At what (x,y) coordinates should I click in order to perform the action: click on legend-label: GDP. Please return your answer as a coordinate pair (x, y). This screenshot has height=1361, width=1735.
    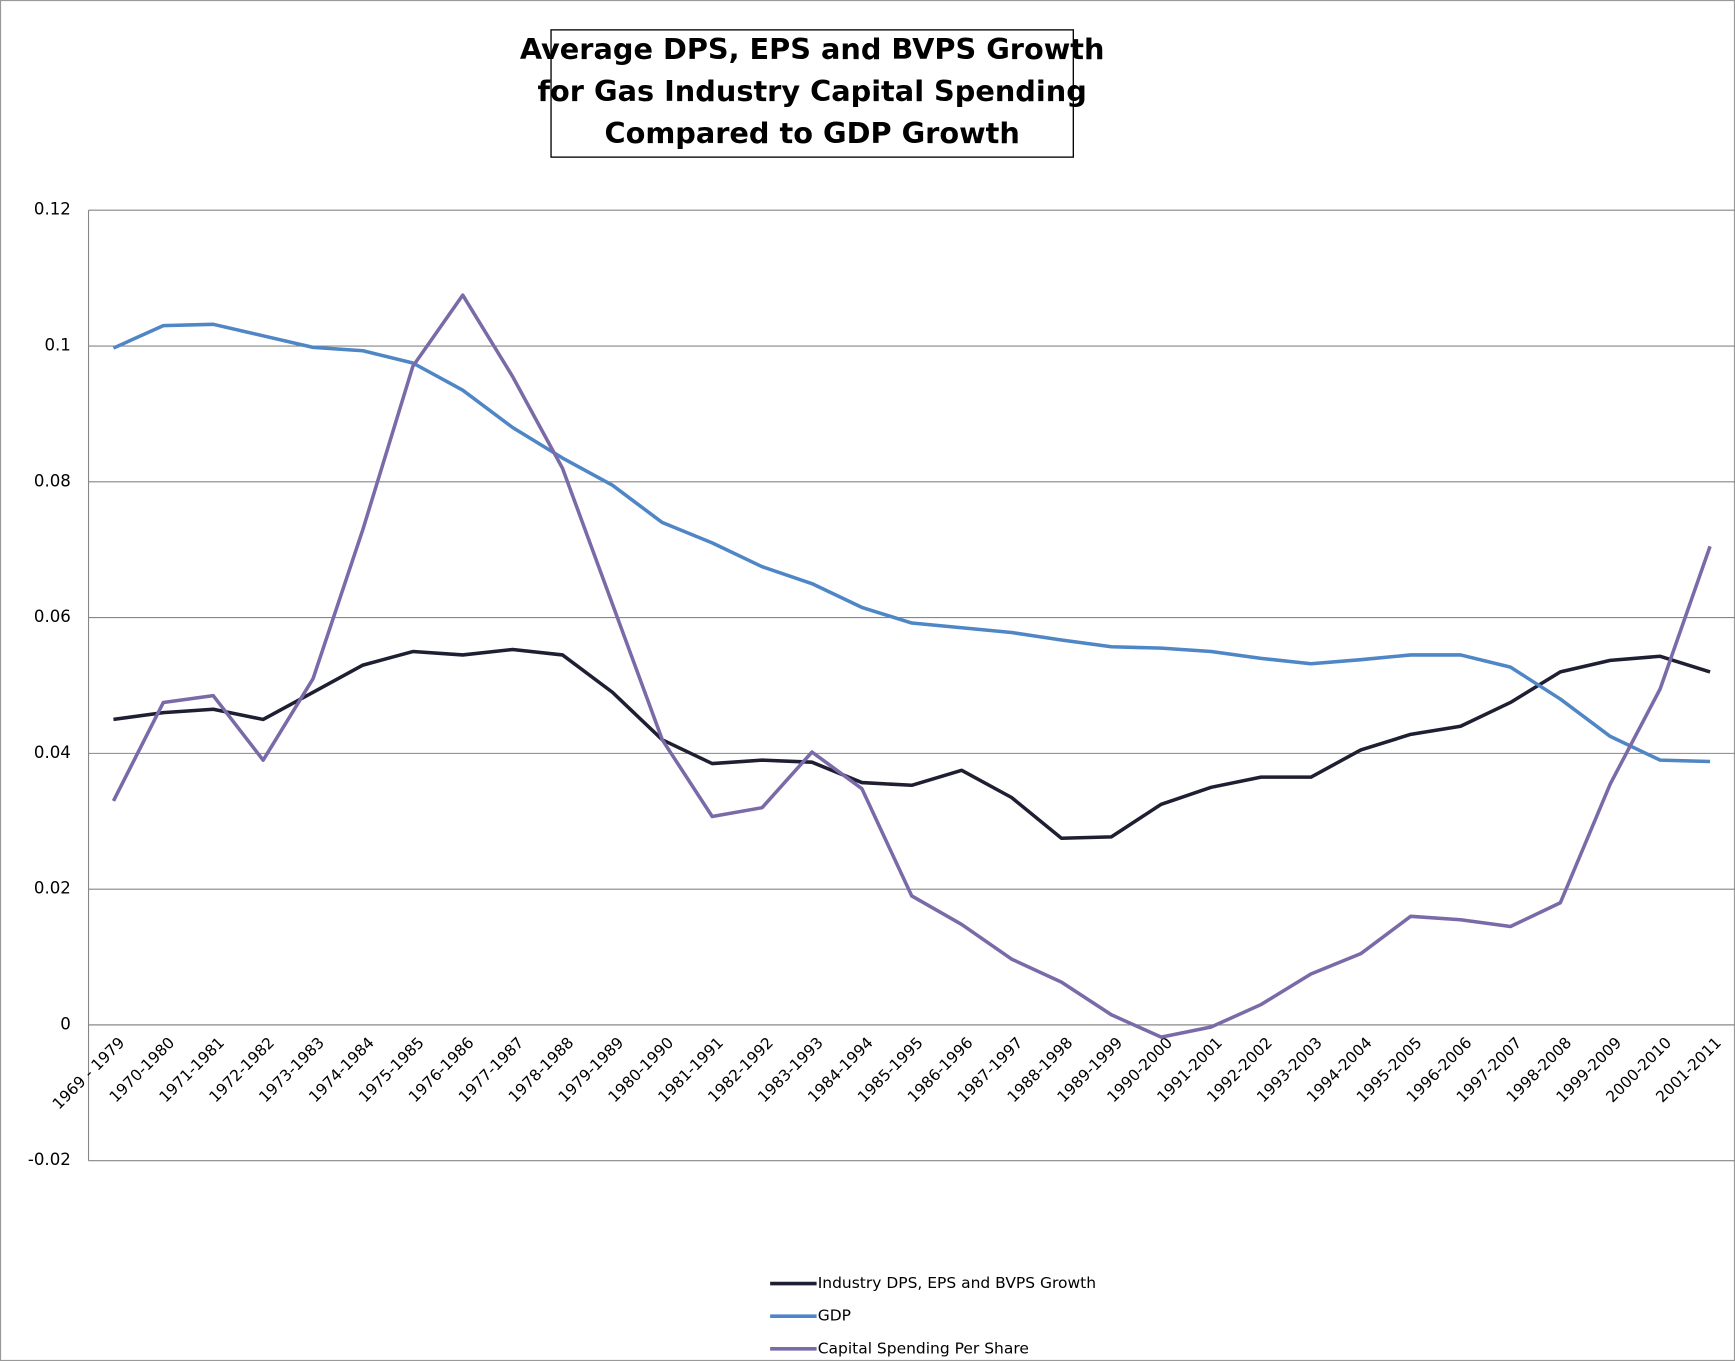
    Looking at the image, I should click on (834, 1316).